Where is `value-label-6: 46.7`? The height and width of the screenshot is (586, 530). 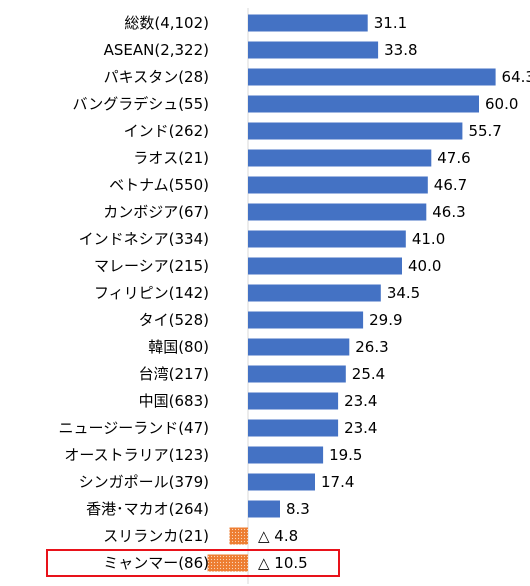
value-label-6: 46.7 is located at coordinates (450, 185).